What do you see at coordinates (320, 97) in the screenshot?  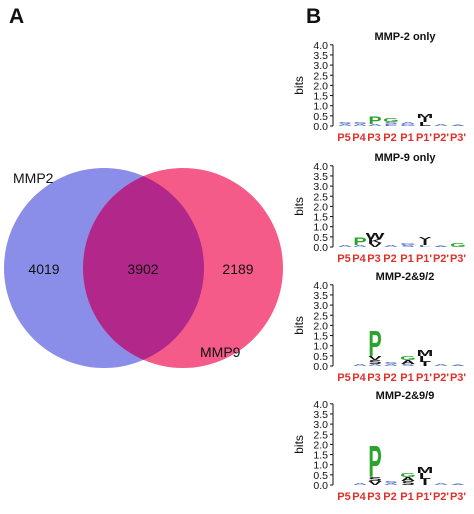 I see `y-tick-label: 1.5` at bounding box center [320, 97].